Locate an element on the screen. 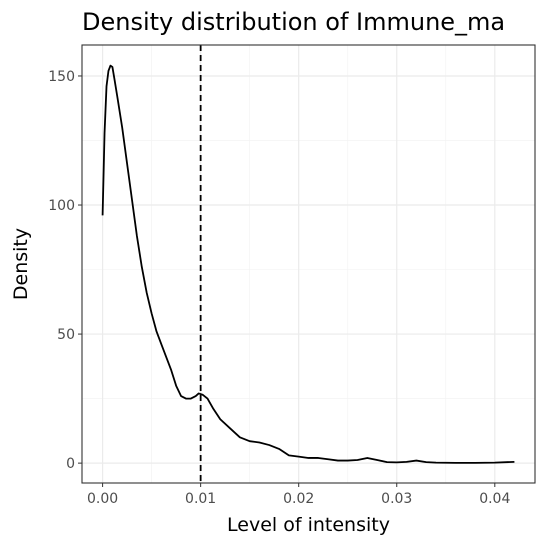 This screenshot has width=547, height=547. y-tick-label: 150 is located at coordinates (61, 77).